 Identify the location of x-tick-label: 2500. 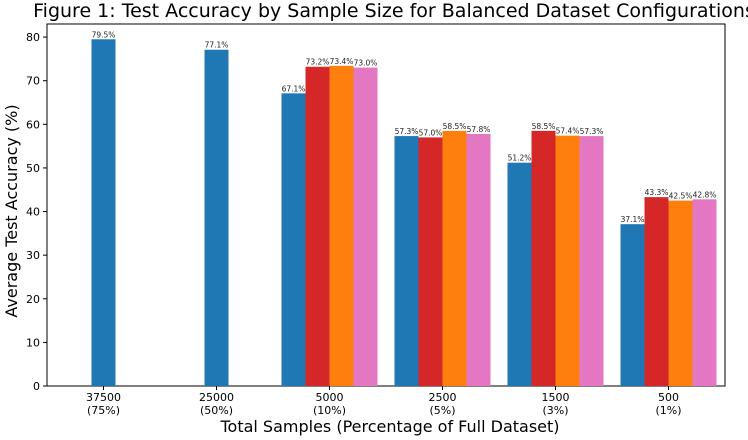
(443, 397).